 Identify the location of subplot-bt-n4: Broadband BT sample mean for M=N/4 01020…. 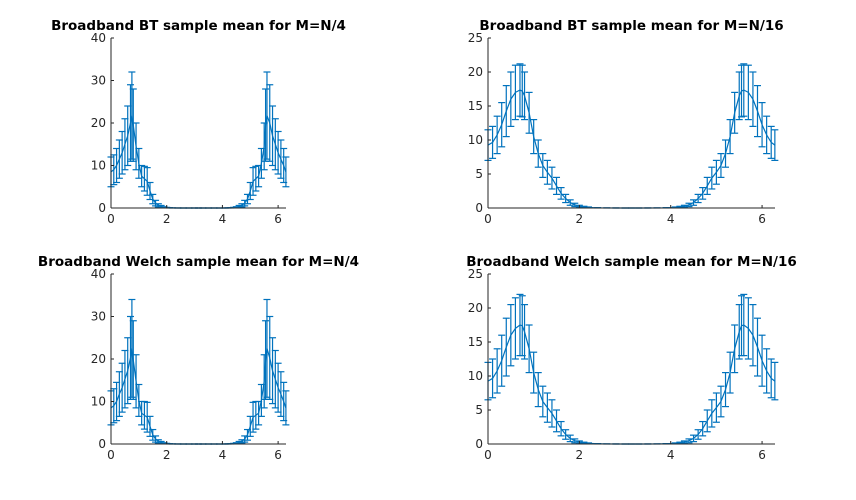
(198, 122).